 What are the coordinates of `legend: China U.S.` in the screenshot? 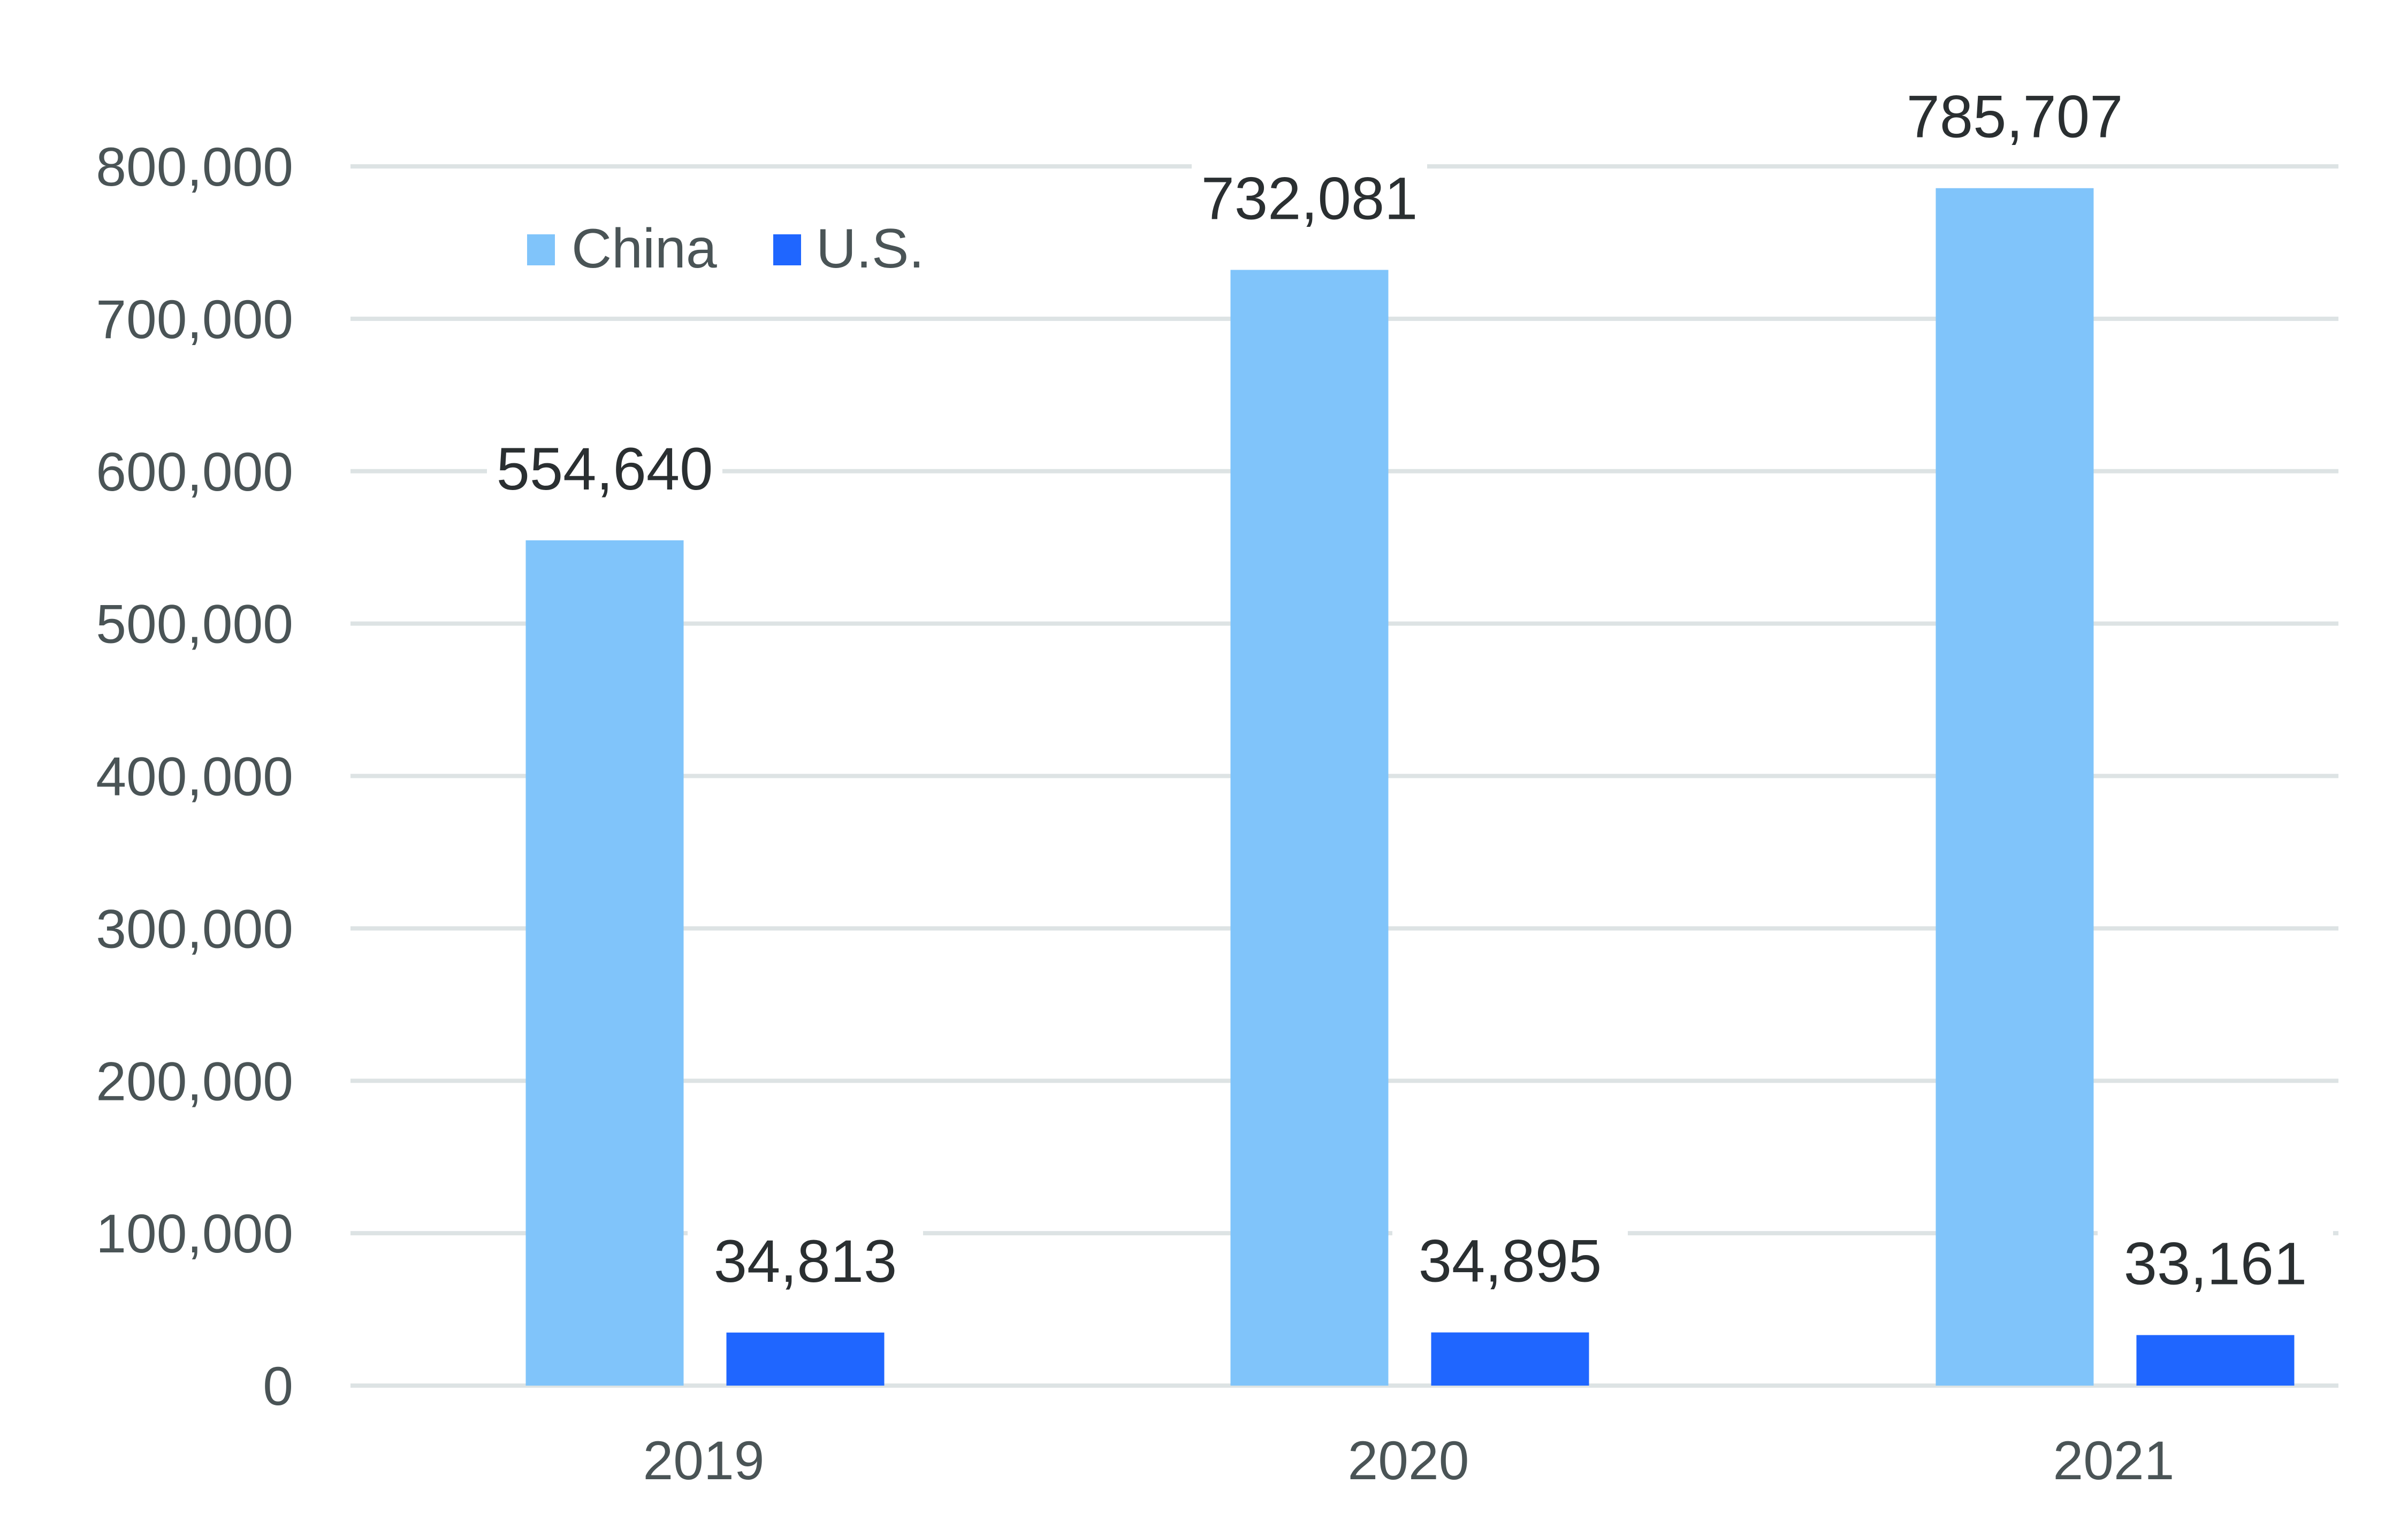 It's located at (725, 249).